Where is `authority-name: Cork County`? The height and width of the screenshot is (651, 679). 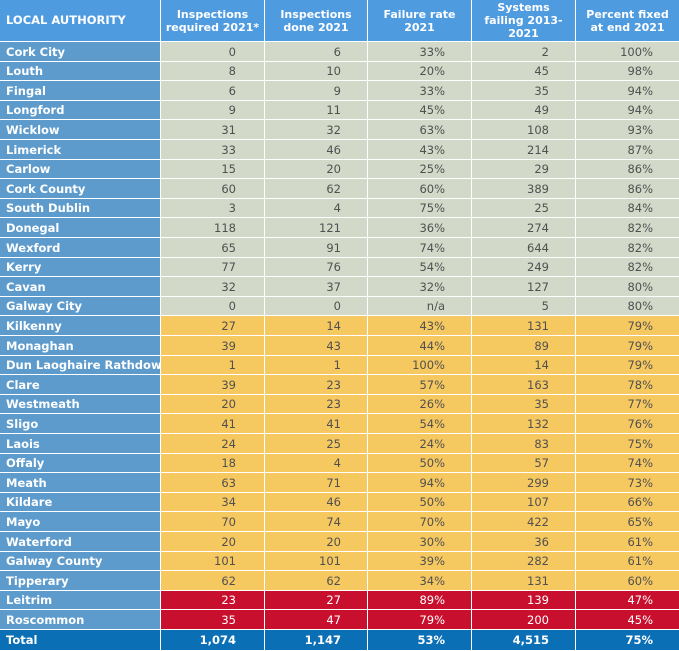
authority-name: Cork County is located at coordinates (80, 189).